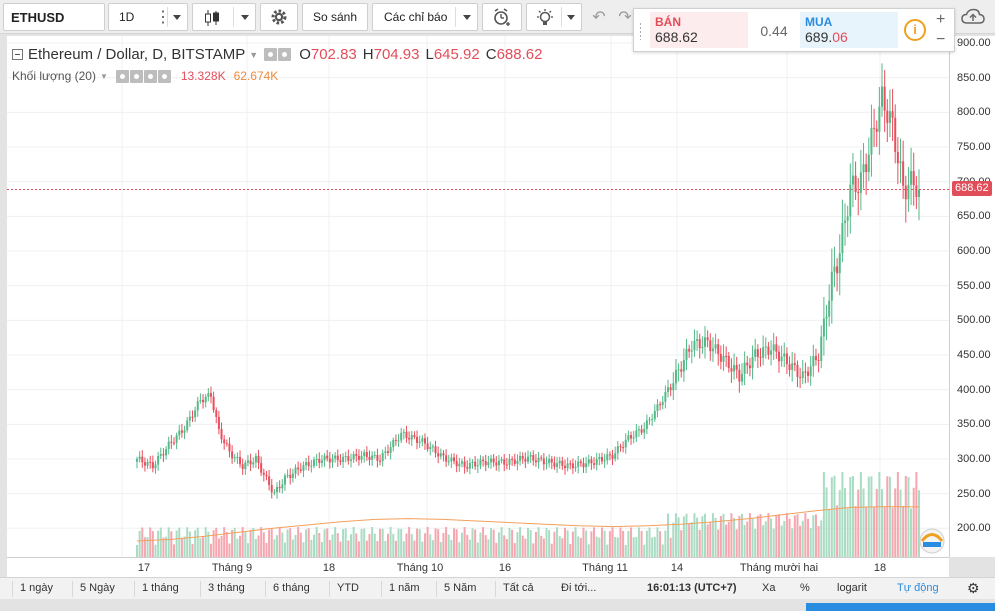 This screenshot has height=611, width=995. I want to click on price-tick-label: 800.00, so click(974, 112).